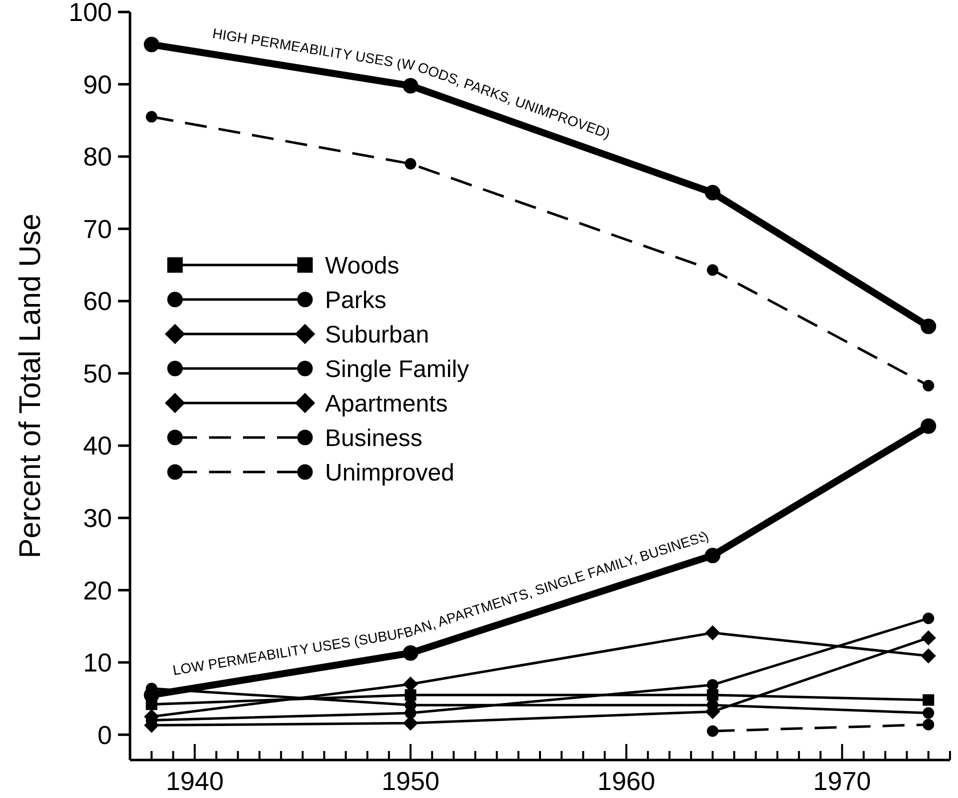 Image resolution: width=958 pixels, height=798 pixels. Describe the element at coordinates (362, 266) in the screenshot. I see `legend-label: Woods` at that location.